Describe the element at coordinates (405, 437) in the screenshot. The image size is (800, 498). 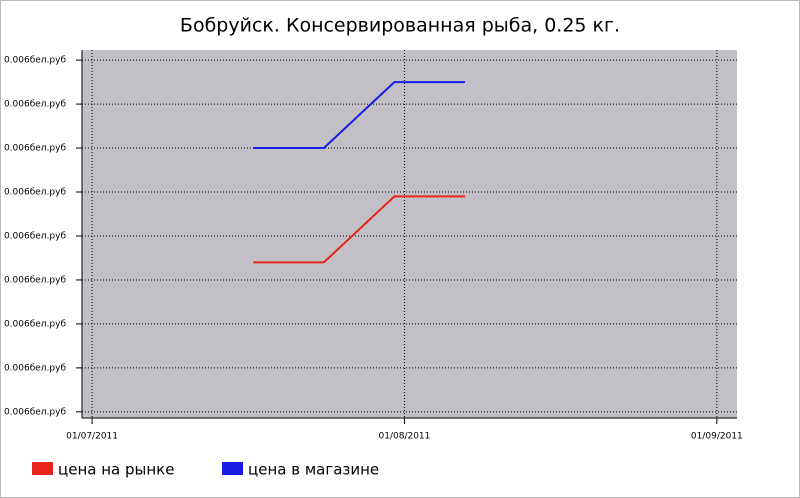
I see `x-tick-label: 01/08/2011` at that location.